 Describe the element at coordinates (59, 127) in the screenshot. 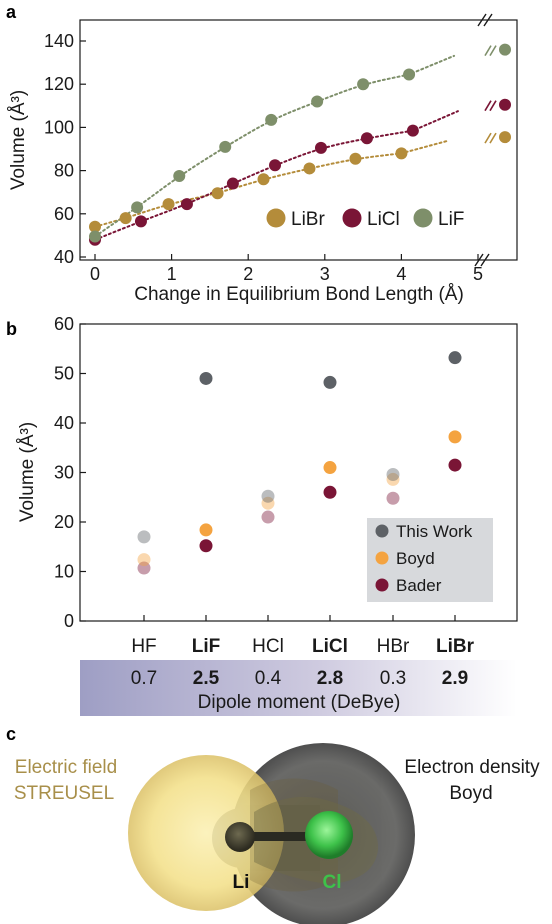

I see `y-tick-label-a: 100` at that location.